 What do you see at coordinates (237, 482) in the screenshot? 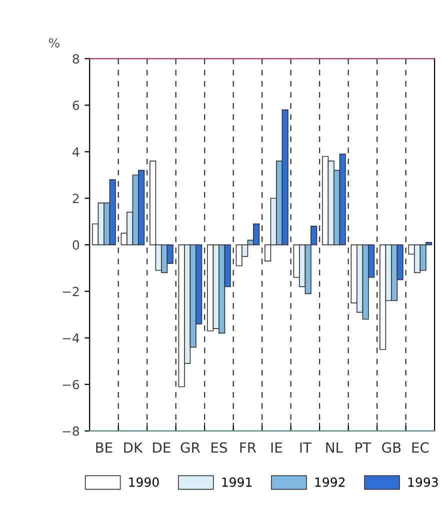
I see `legend-label: 1991` at bounding box center [237, 482].